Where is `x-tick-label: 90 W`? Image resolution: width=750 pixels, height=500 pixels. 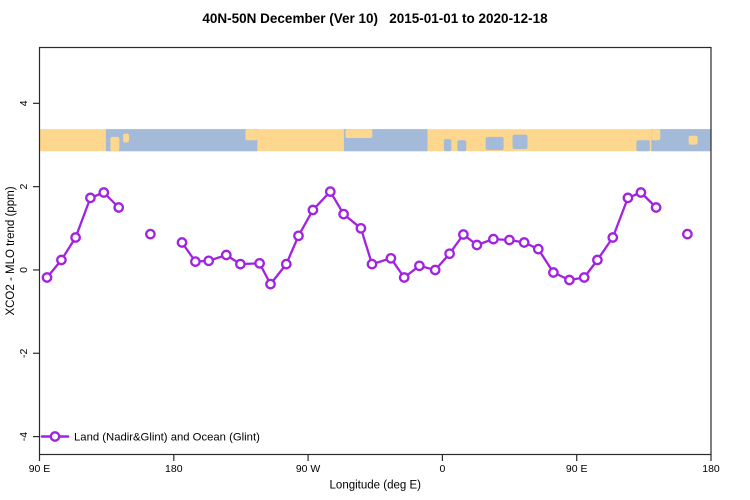
x-tick-label: 90 W is located at coordinates (308, 469).